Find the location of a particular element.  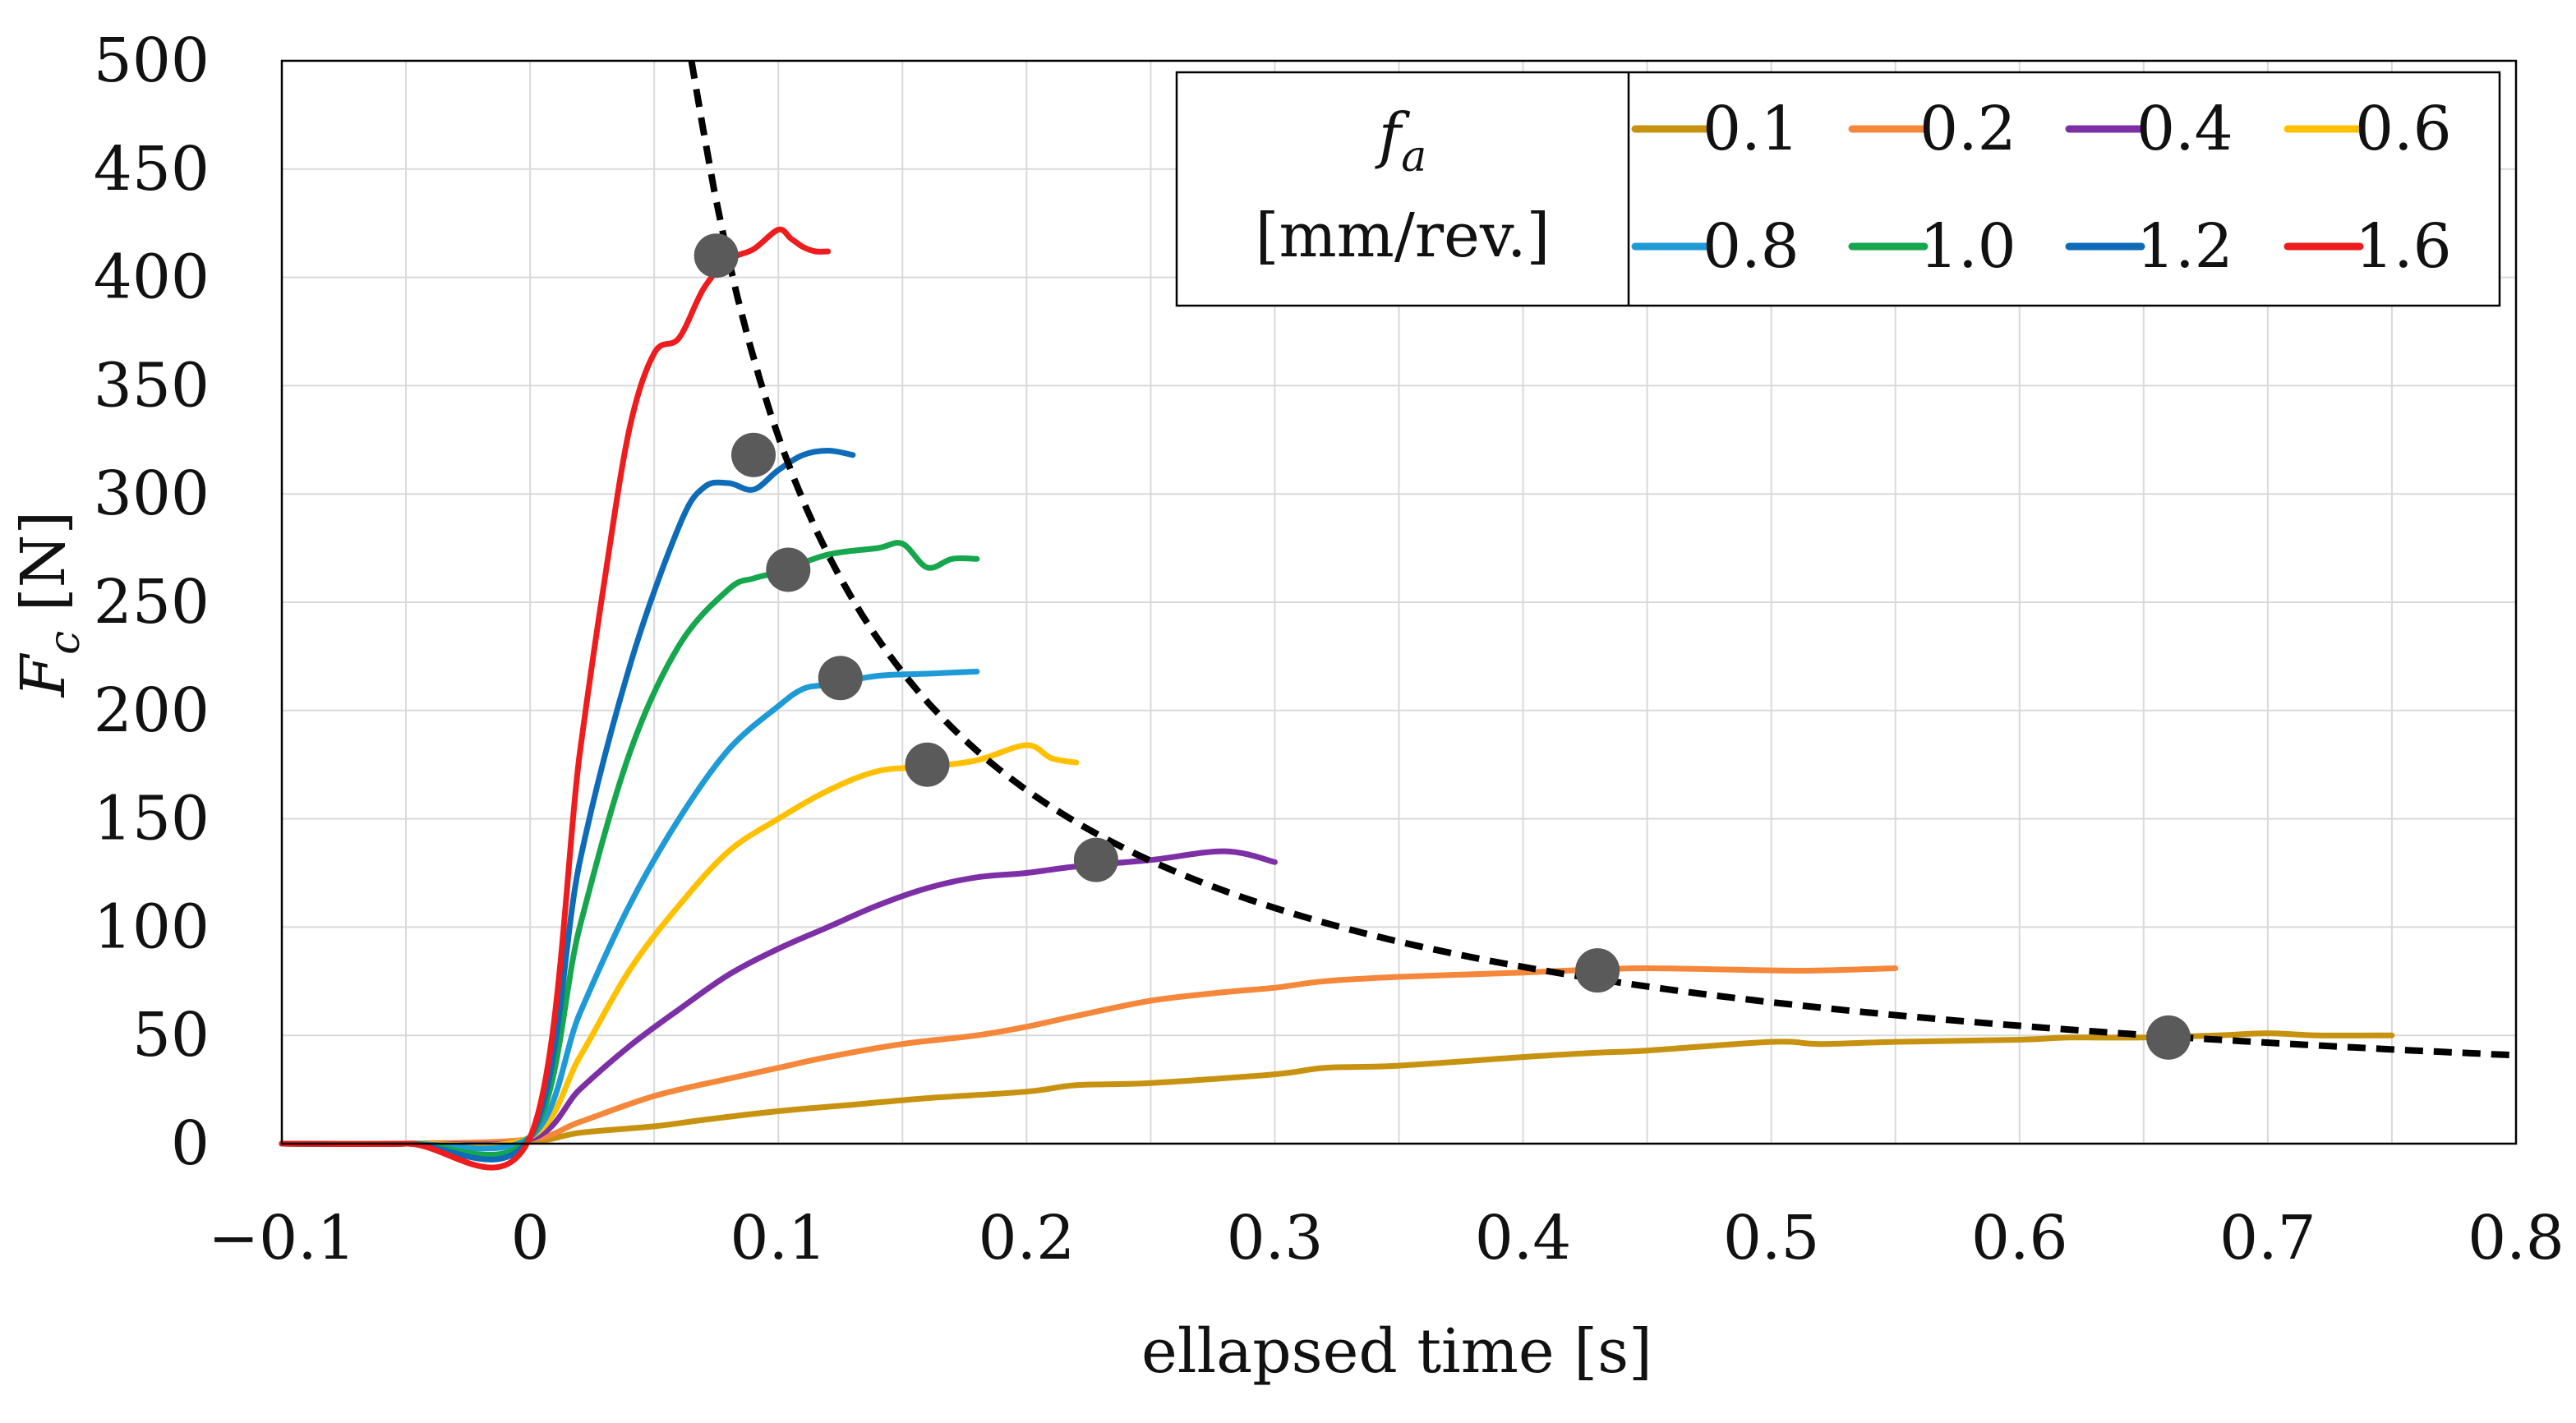

legend-label: 0.4 is located at coordinates (2184, 129).